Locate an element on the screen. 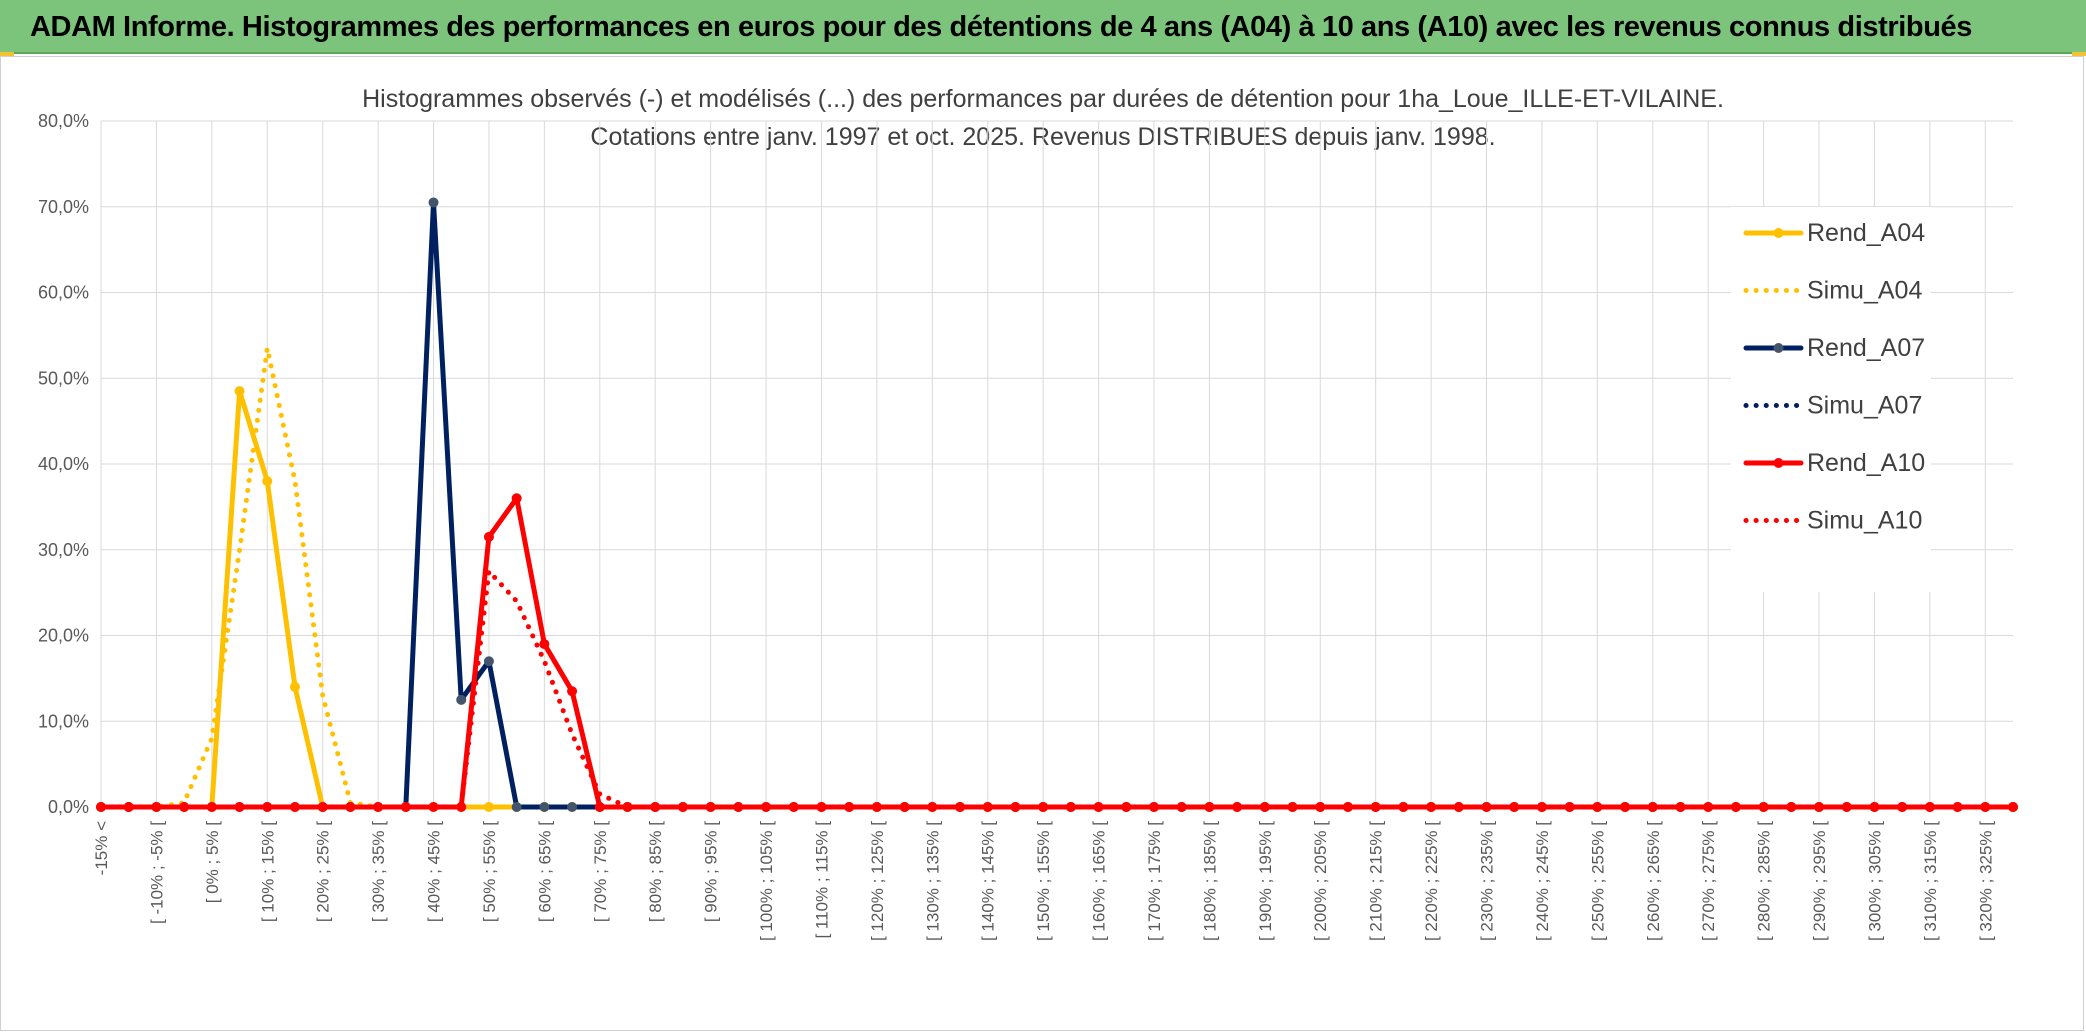 This screenshot has height=1033, width=2086. x-tick-label: [ 240% ; 245% [ is located at coordinates (1542, 881).